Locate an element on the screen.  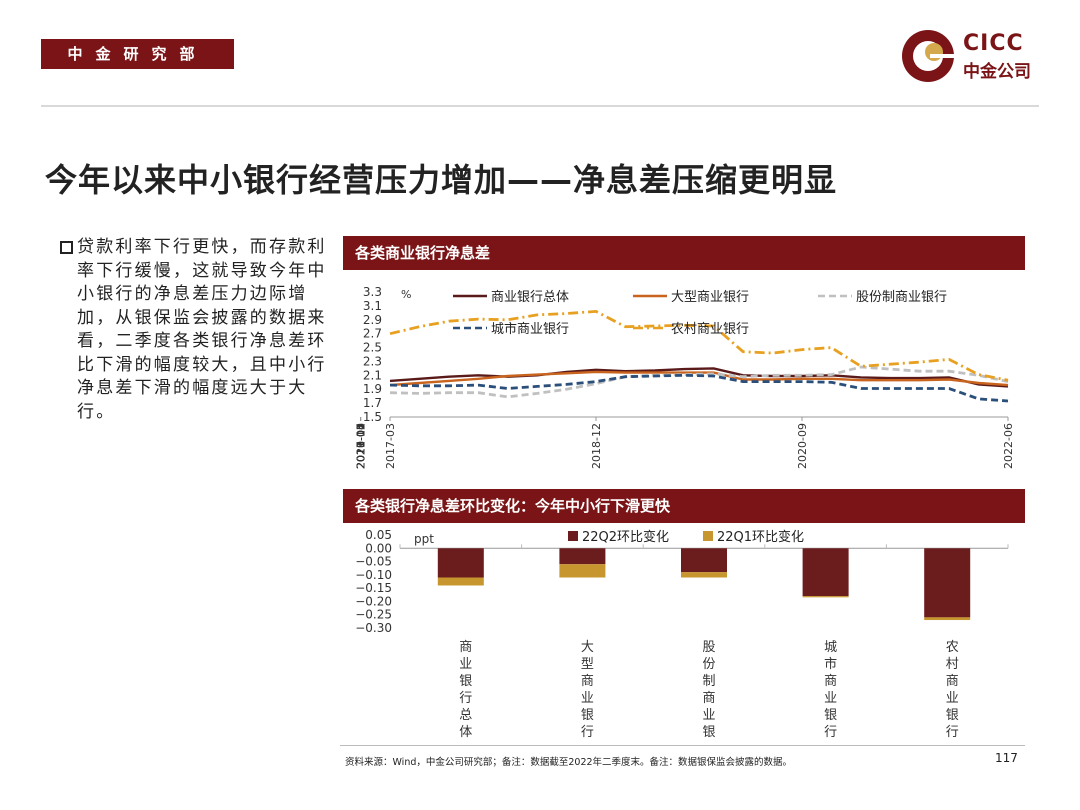
bullet-square-icon is located at coordinates (66, 247).